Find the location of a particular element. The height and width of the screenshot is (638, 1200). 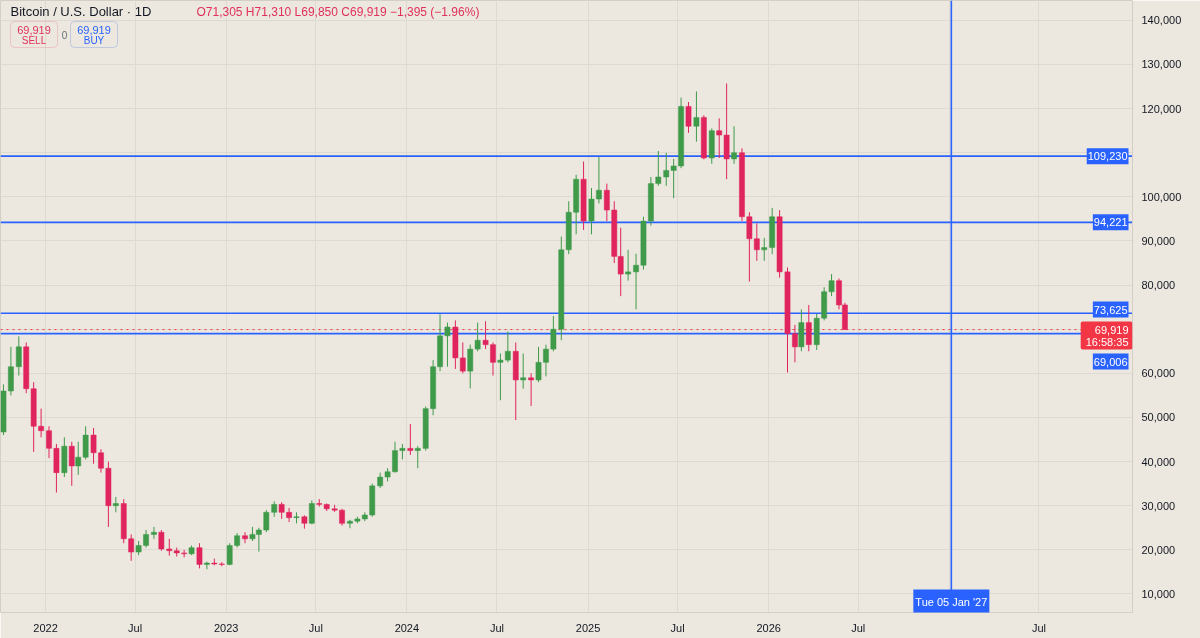

y-tick-label: 10,000 is located at coordinates (1158, 593).